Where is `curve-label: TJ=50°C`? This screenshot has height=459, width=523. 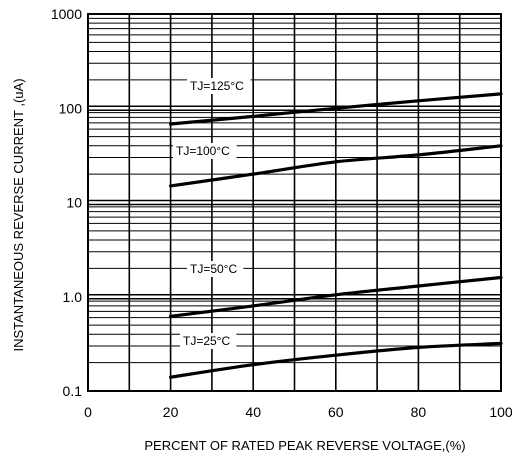
curve-label: TJ=50°C is located at coordinates (213, 269).